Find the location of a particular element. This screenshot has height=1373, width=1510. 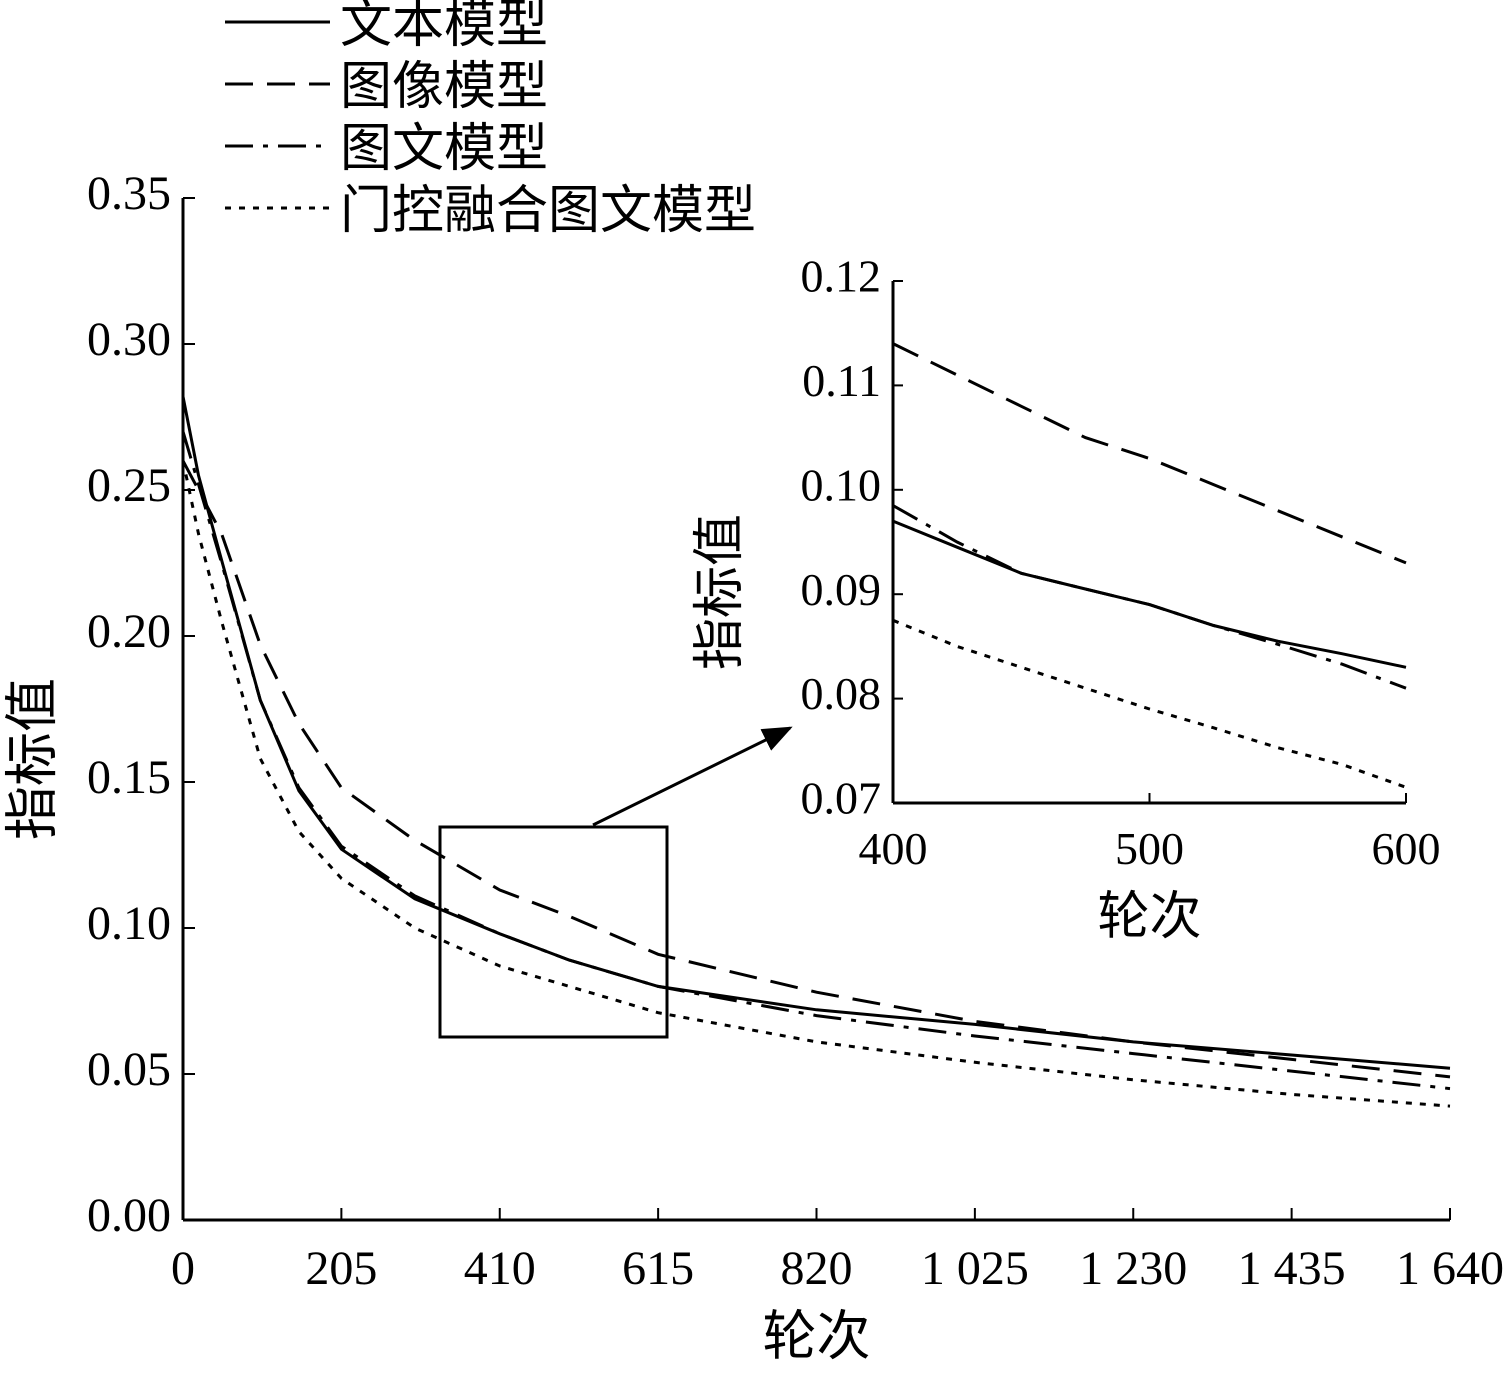

x-tick-label: 205 is located at coordinates (341, 1268).